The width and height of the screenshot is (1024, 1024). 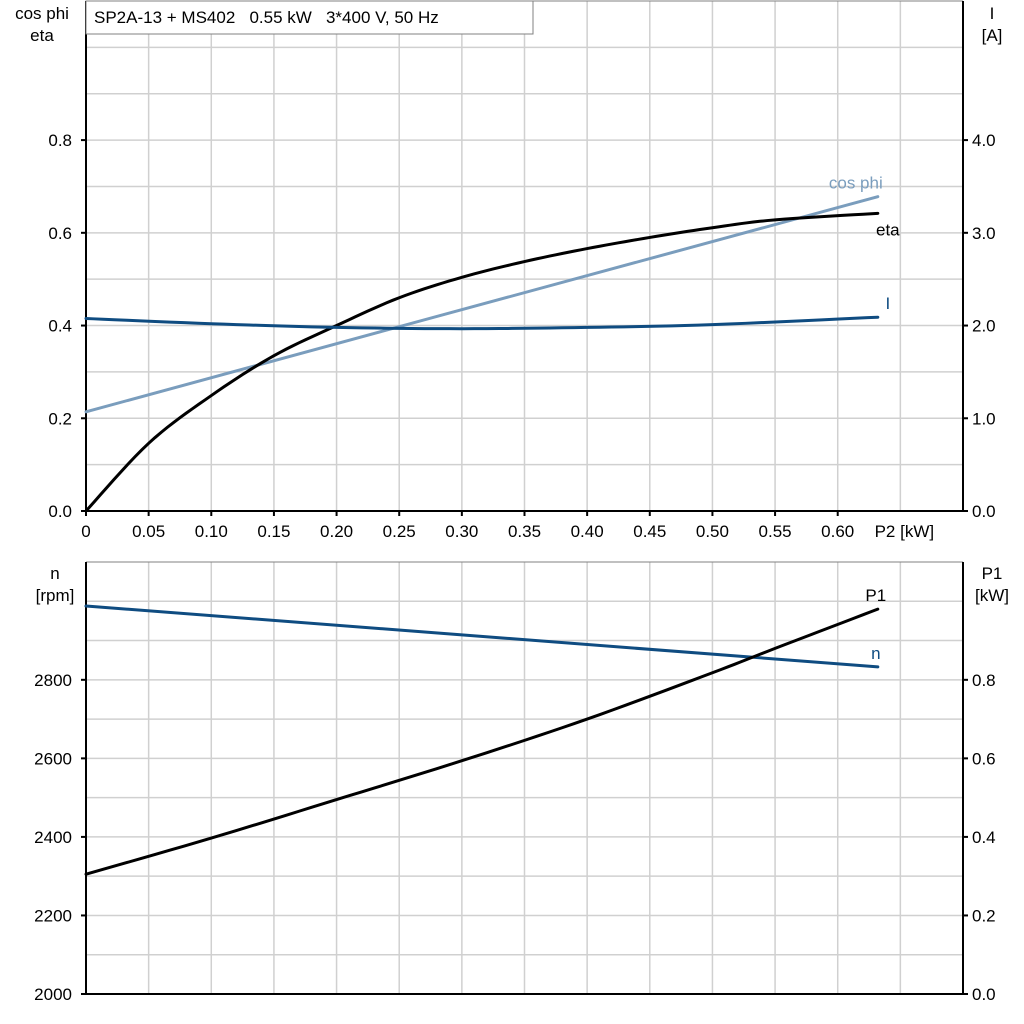 I want to click on y-axis-label-right: P1, so click(x=992, y=573).